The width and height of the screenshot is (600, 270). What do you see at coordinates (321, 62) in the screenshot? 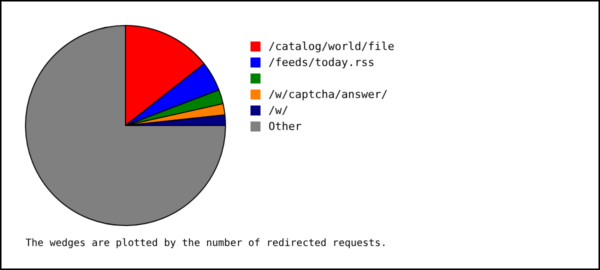
I see `legend-label: /feeds/today.rss` at bounding box center [321, 62].